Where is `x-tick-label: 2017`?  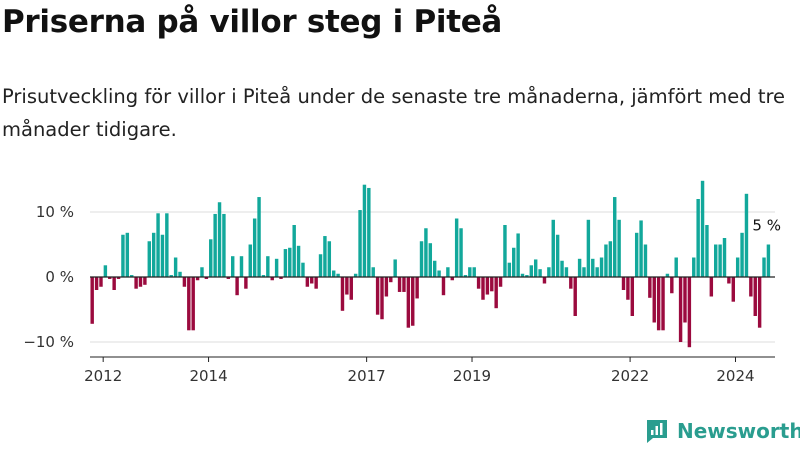
x-tick-label: 2017 is located at coordinates (367, 376).